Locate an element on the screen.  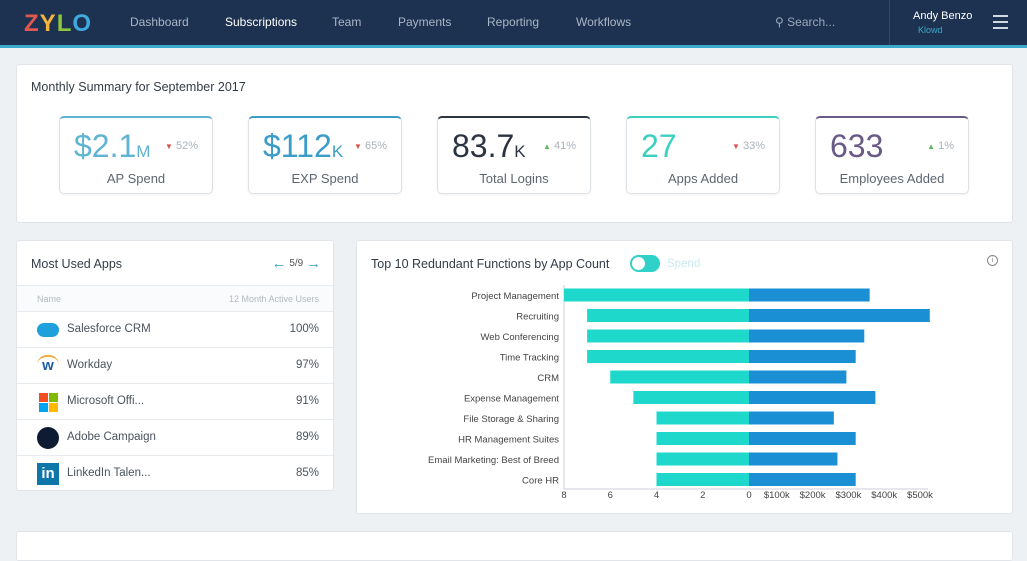
nav-payments: Payments is located at coordinates (425, 22).